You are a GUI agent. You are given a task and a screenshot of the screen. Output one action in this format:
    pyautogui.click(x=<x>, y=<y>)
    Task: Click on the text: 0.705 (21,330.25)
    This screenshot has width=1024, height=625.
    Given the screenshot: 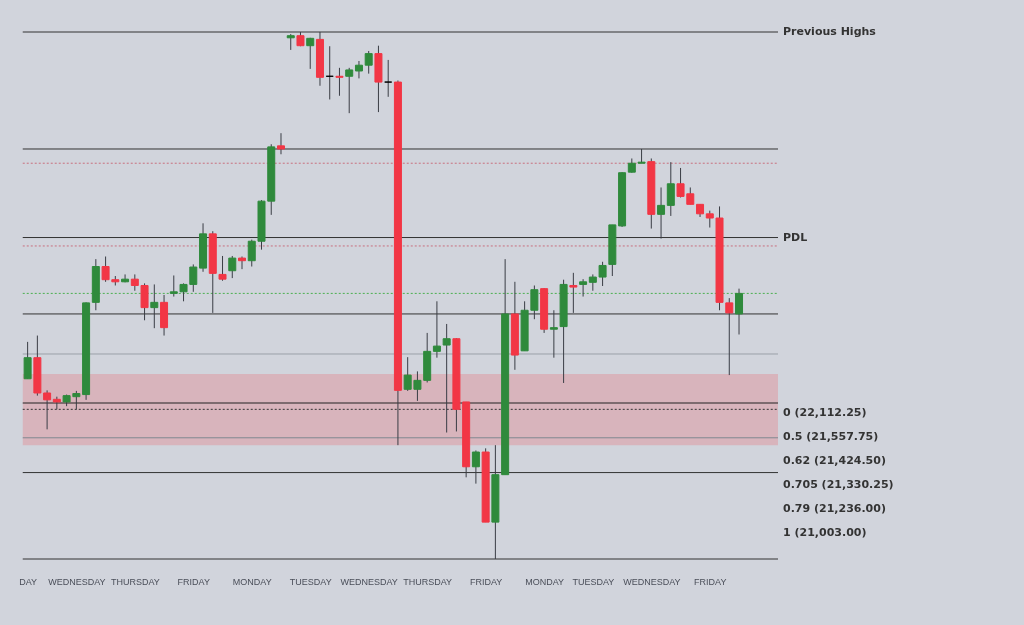 What is the action you would take?
    pyautogui.click(x=838, y=484)
    